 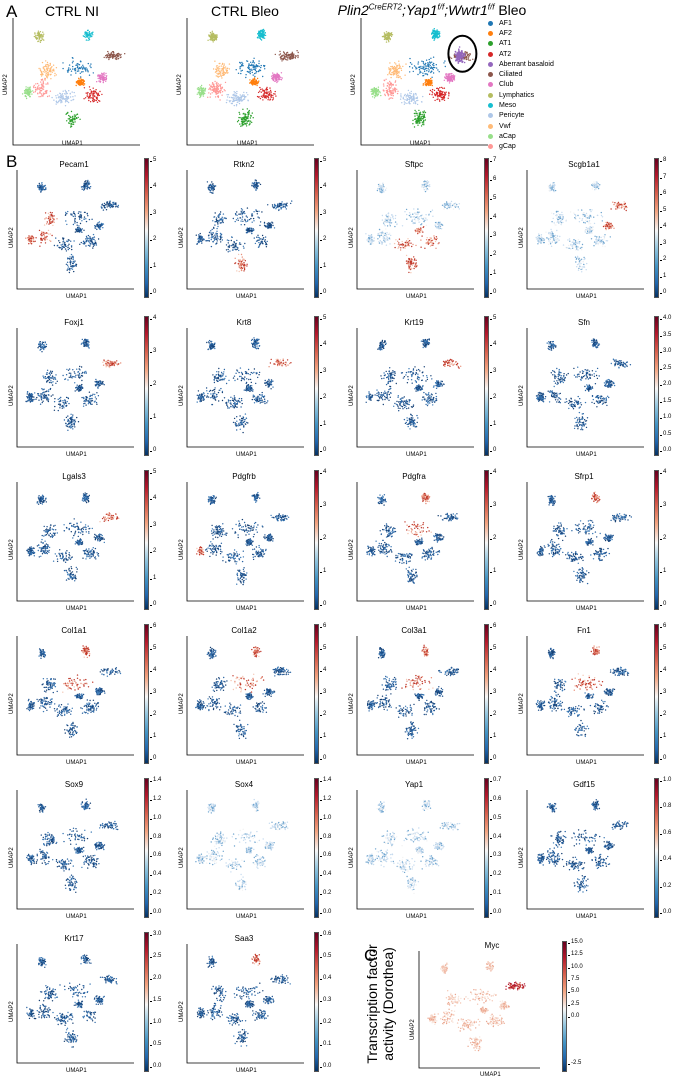 I want to click on panel-a-ylabel-0: UMAP2, so click(x=6, y=84).